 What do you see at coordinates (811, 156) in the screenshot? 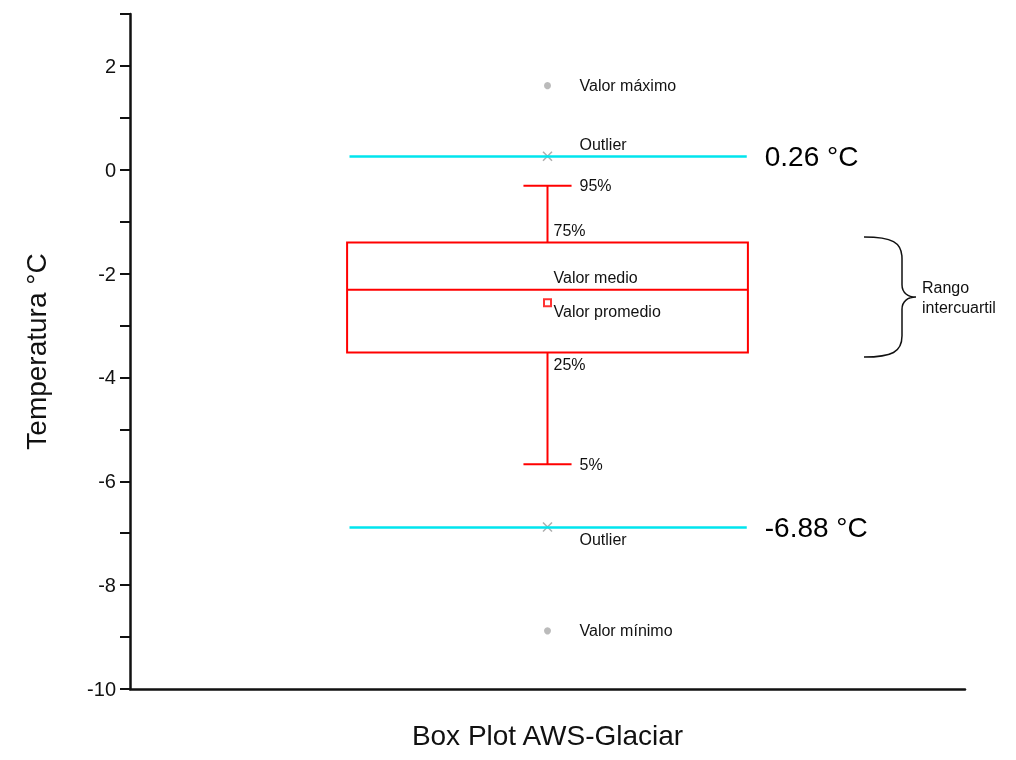
I see `ref-line-label: 0.26 °C` at bounding box center [811, 156].